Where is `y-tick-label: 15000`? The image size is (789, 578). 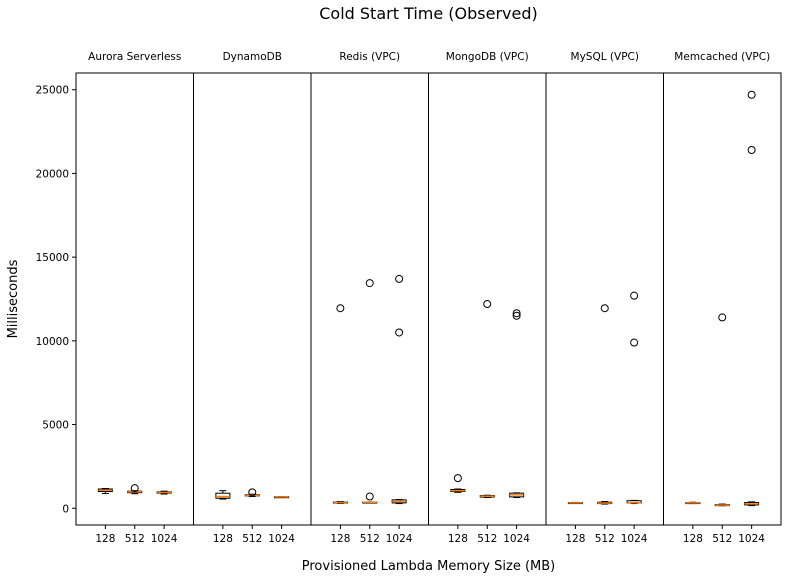
y-tick-label: 15000 is located at coordinates (52, 258).